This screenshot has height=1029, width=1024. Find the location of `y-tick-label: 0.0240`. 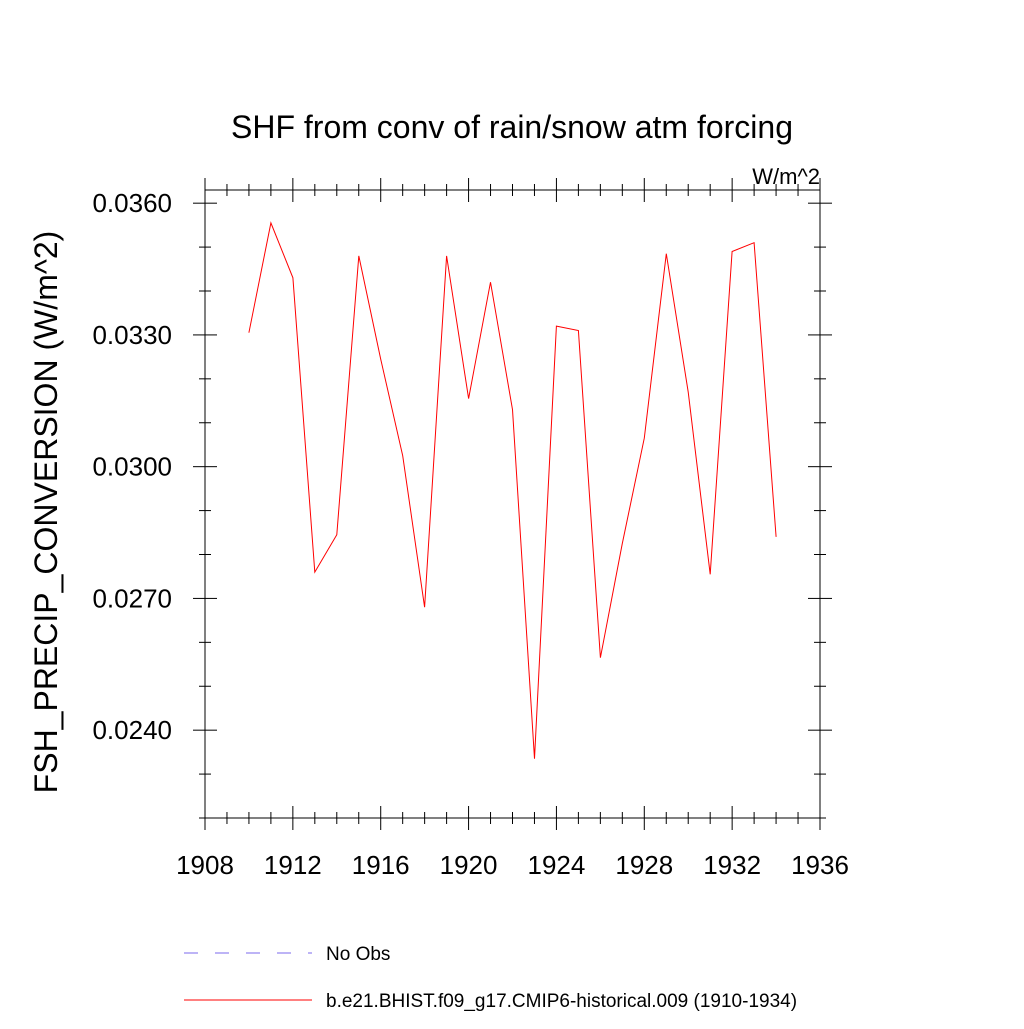

y-tick-label: 0.0240 is located at coordinates (132, 730).